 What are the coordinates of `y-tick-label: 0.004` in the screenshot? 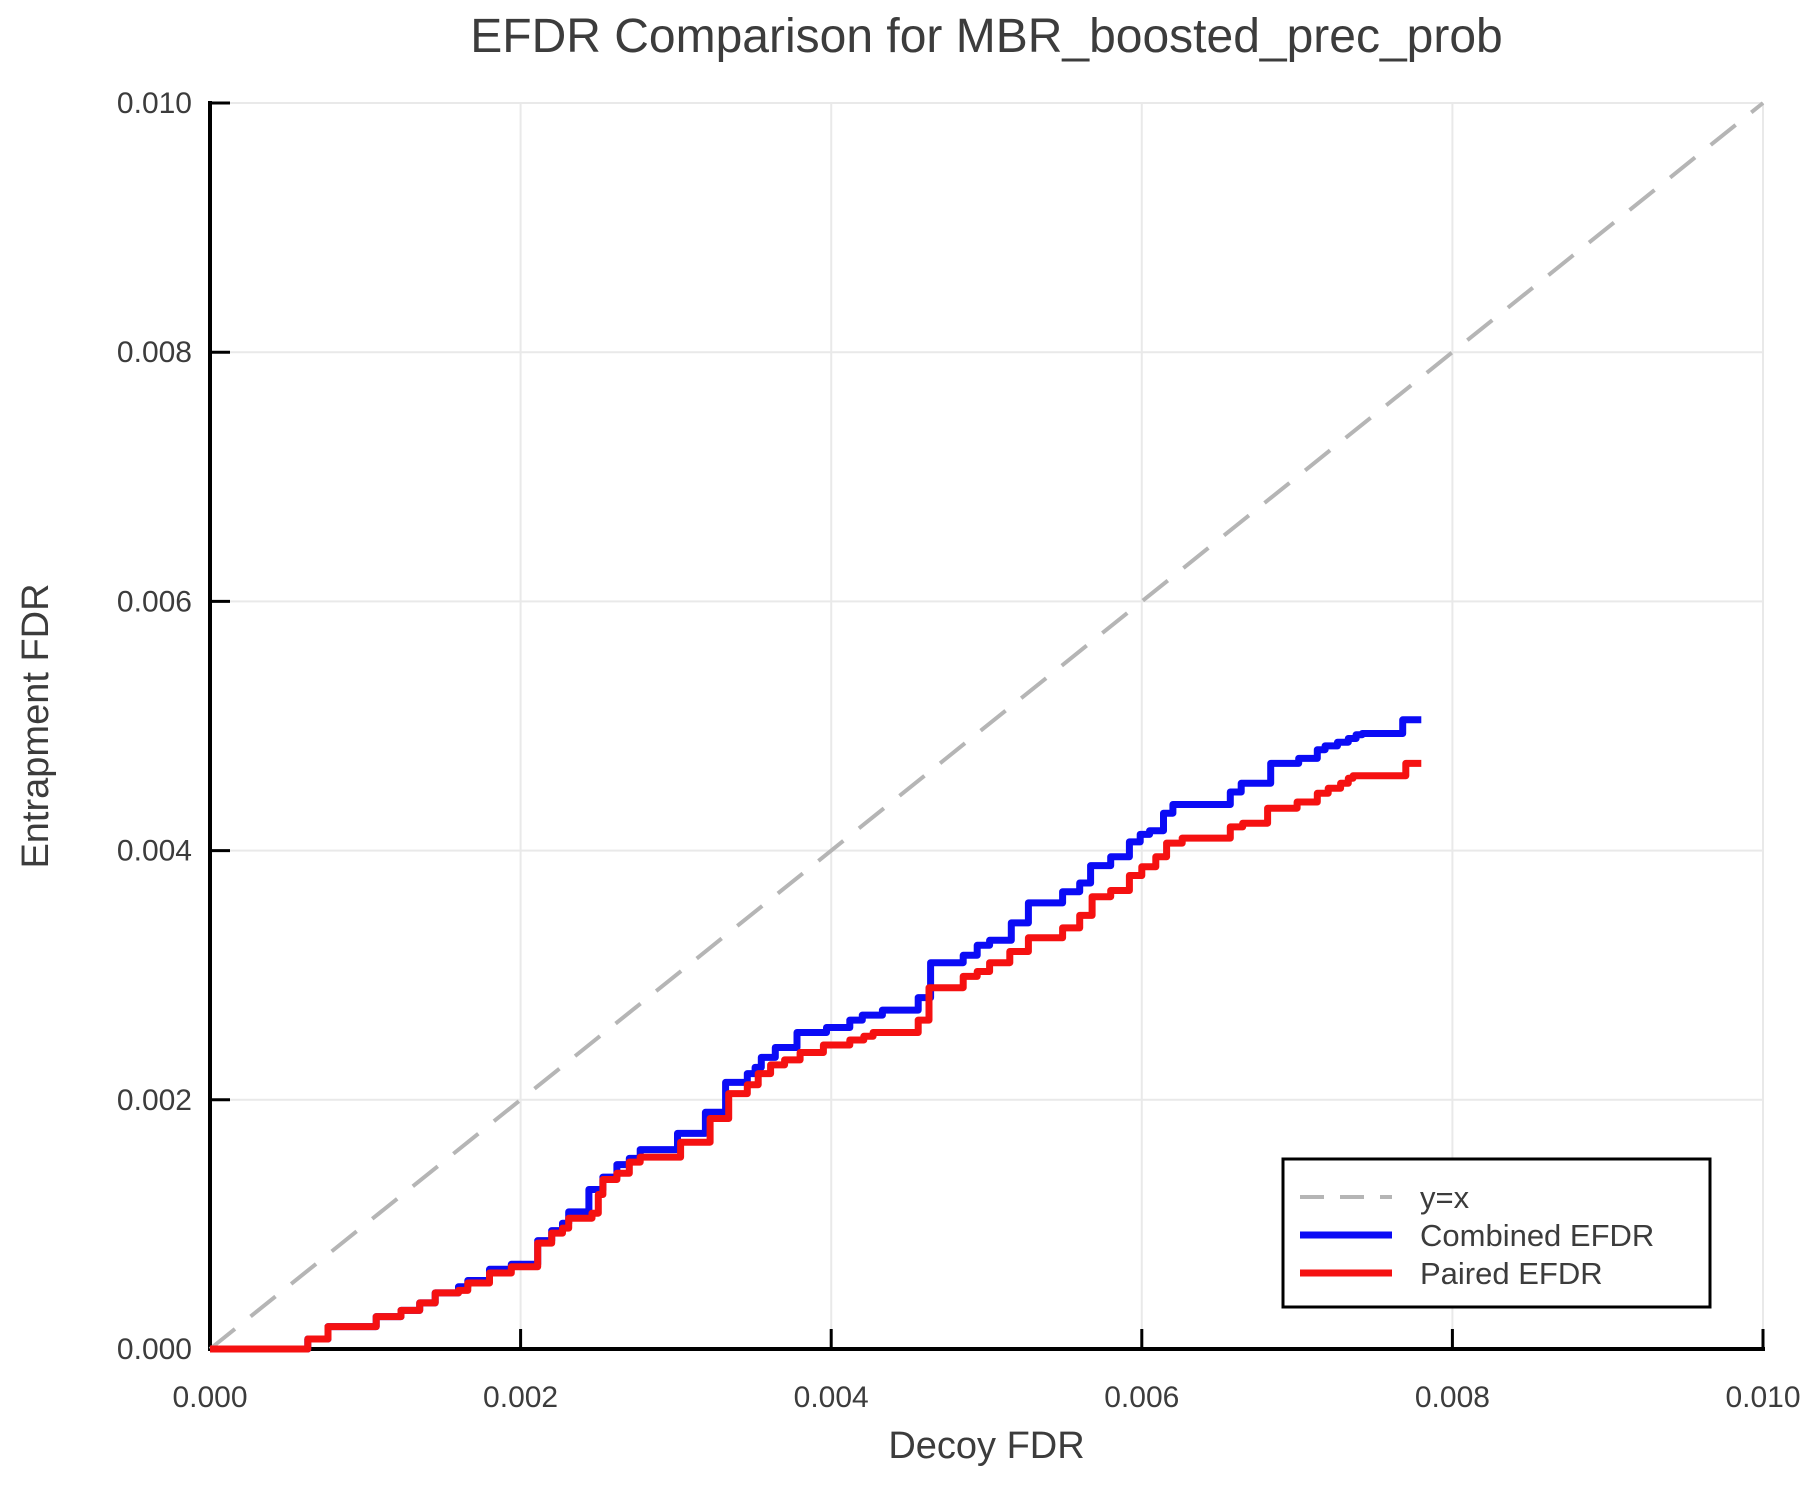 It's located at (154, 851).